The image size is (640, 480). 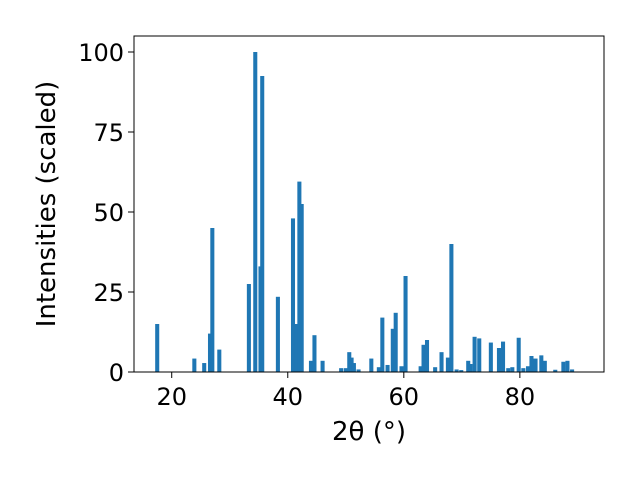 I want to click on y-tick-label: 75, so click(x=108, y=133).